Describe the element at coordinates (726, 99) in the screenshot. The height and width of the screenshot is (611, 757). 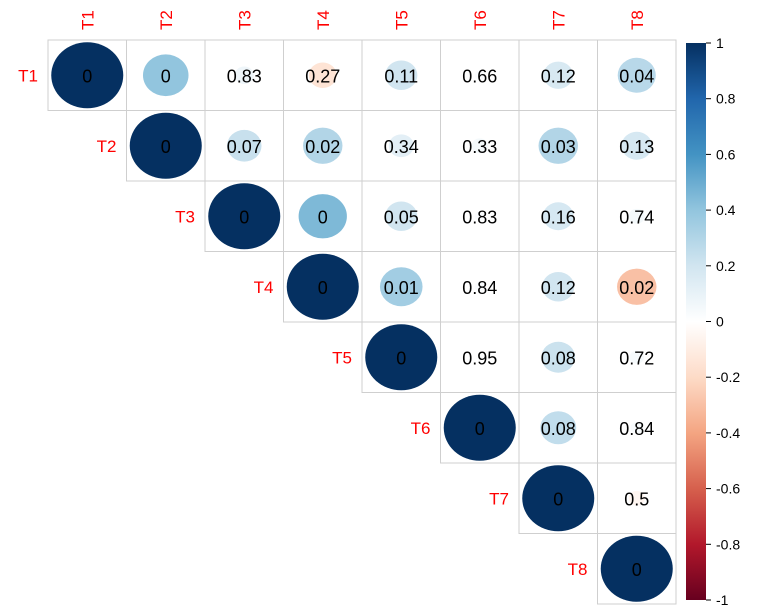
I see `colorbar-tick-label: 0.8` at that location.